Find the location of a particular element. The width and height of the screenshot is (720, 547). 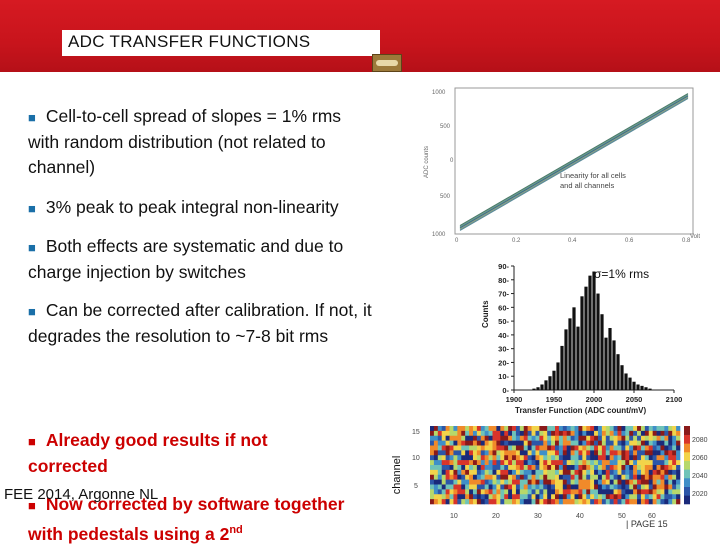

histogram-xtick-label: 2100 is located at coordinates (674, 399).